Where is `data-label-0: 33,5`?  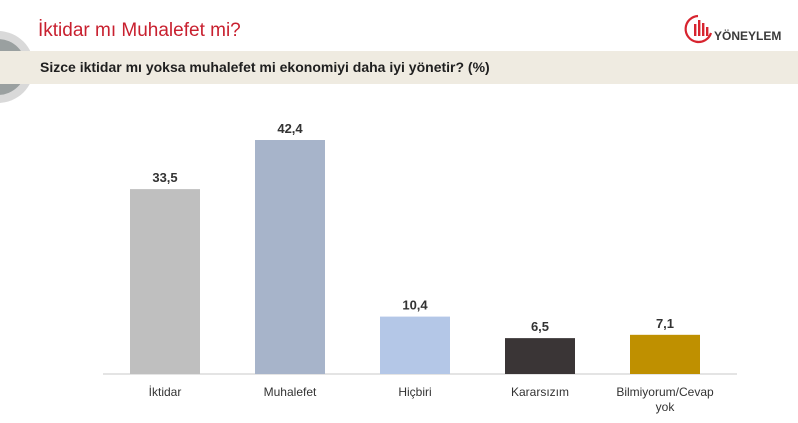 data-label-0: 33,5 is located at coordinates (164, 177).